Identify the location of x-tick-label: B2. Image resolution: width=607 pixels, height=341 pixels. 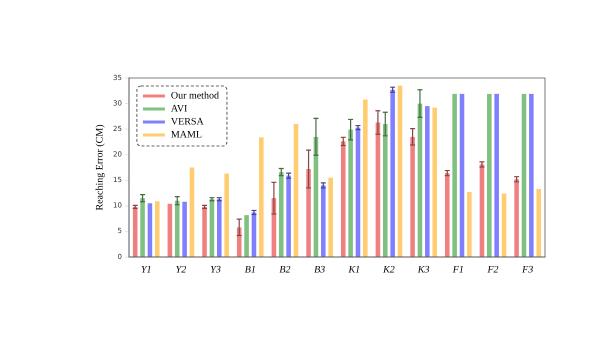
(284, 270).